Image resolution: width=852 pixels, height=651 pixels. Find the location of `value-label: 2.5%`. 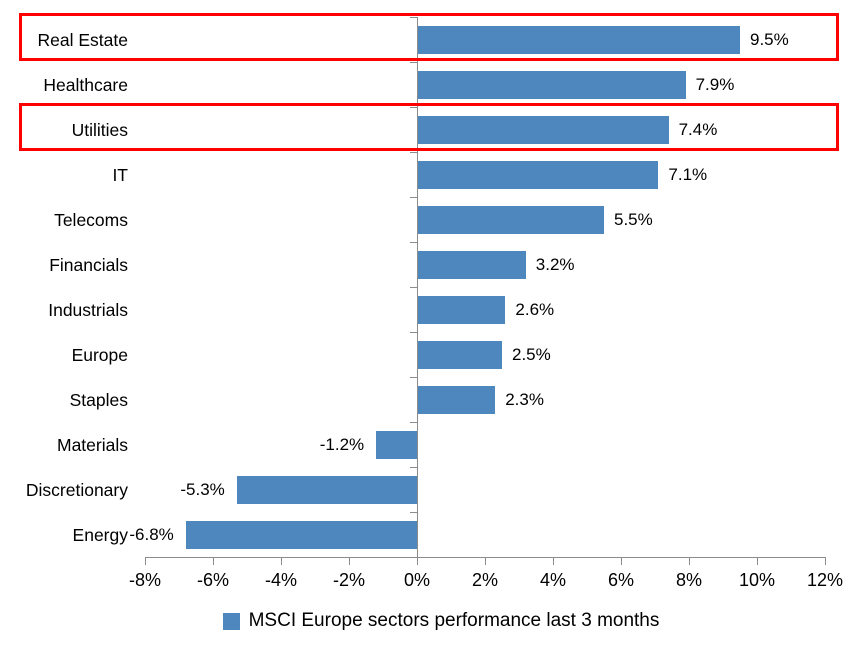

value-label: 2.5% is located at coordinates (531, 354).